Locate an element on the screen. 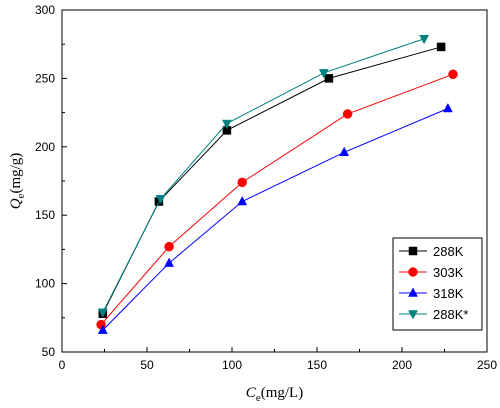 This screenshot has height=408, width=500. x-axis-title: Ce(mg/L) is located at coordinates (274, 394).